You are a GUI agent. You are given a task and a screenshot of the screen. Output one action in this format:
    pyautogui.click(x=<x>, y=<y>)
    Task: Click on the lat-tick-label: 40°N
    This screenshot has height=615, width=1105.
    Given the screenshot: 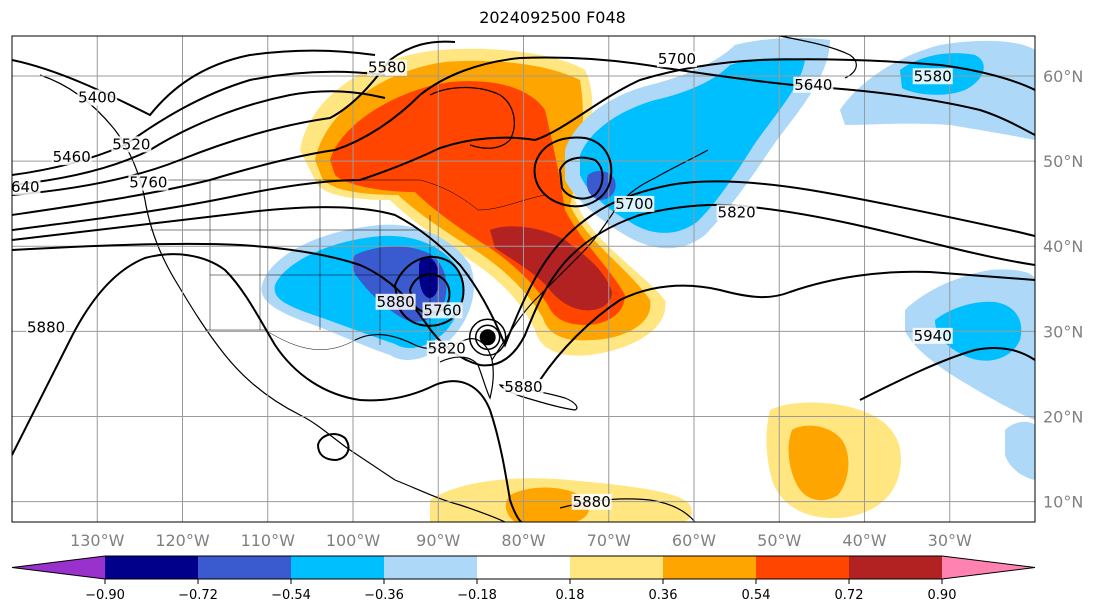 What is the action you would take?
    pyautogui.click(x=1063, y=246)
    